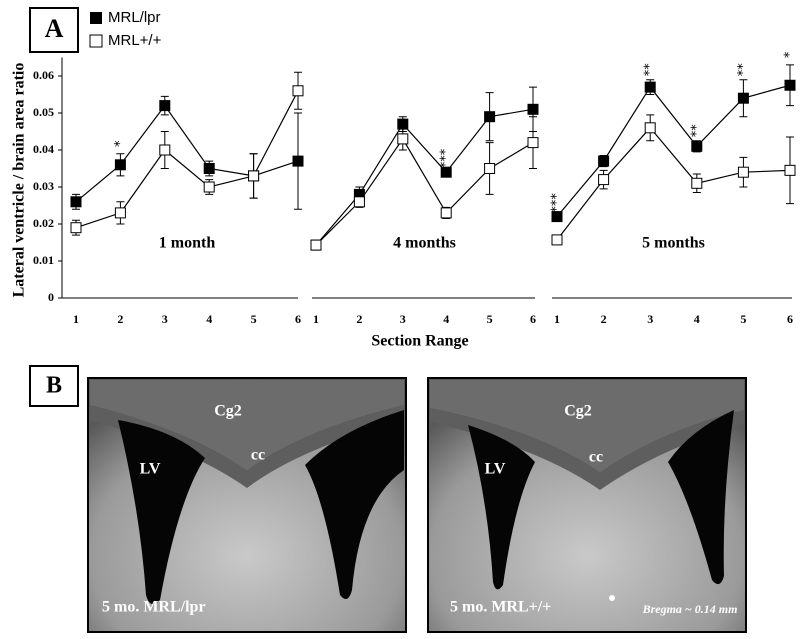 The width and height of the screenshot is (800, 639). I want to click on panel-label: B, so click(54, 386).